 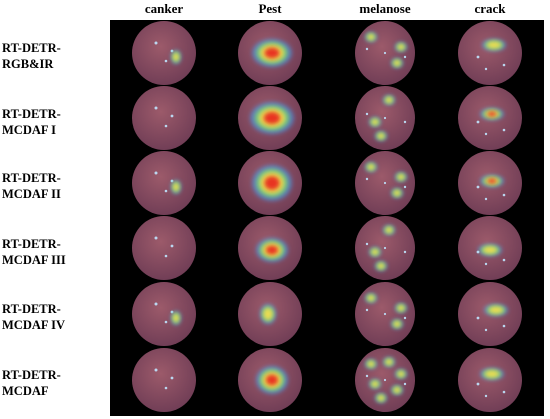 What do you see at coordinates (31, 56) in the screenshot?
I see `row-label-rgb-ir: RT-DETR- RGB&IR` at bounding box center [31, 56].